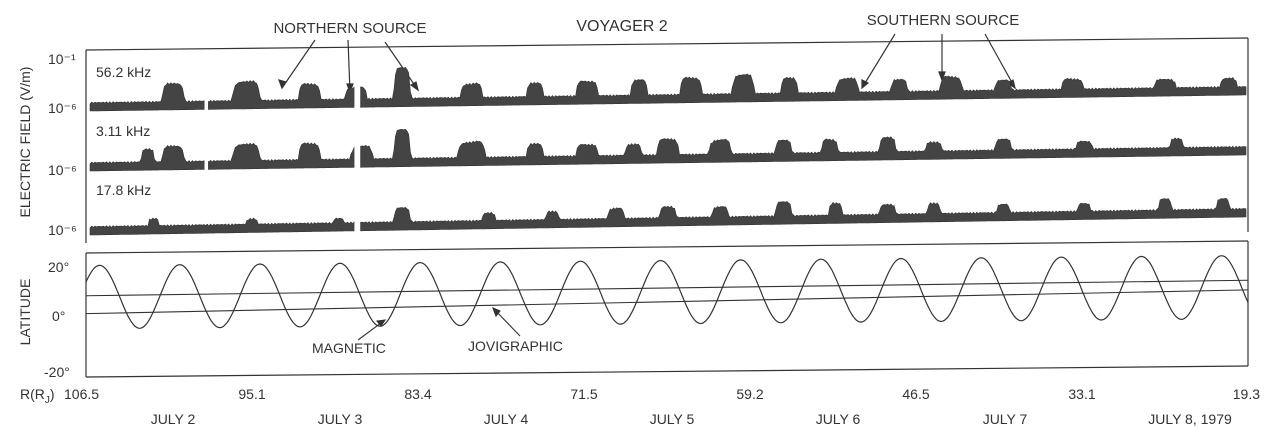  What do you see at coordinates (25, 312) in the screenshot?
I see `latitude-ylabel: LATITUDE` at bounding box center [25, 312].